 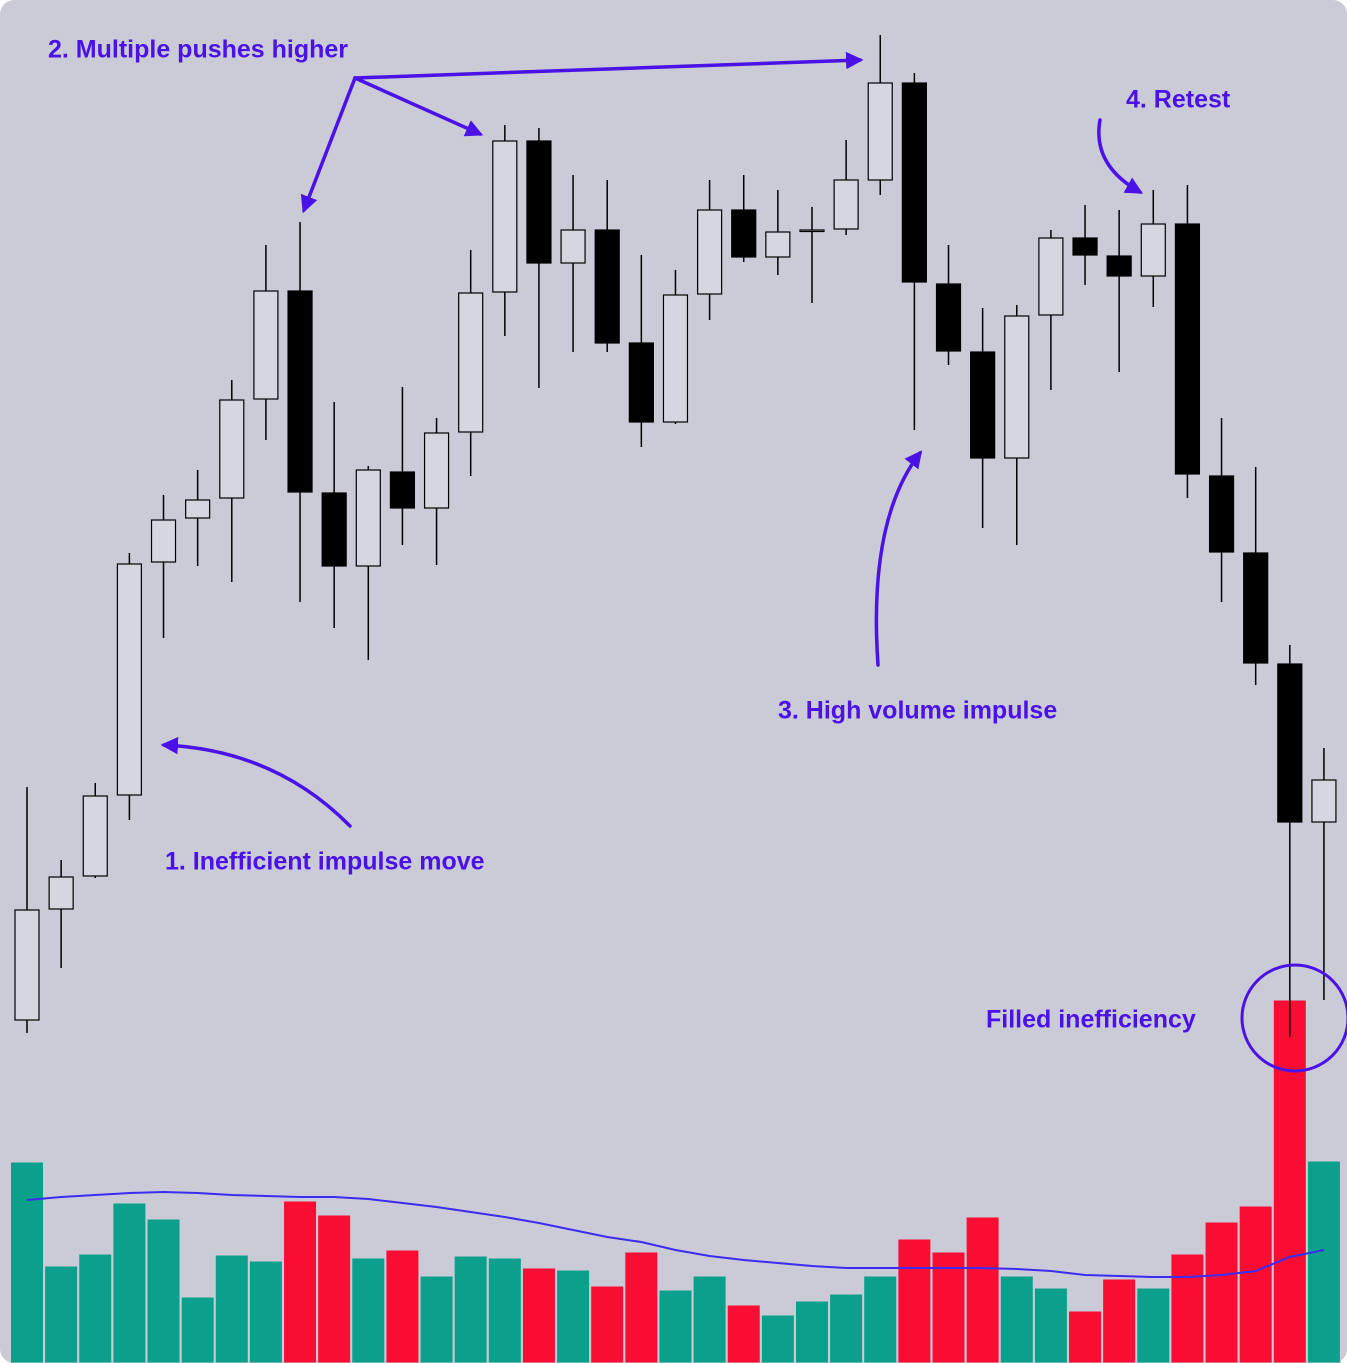 What do you see at coordinates (198, 50) in the screenshot?
I see `annotation: 2. Multiple pushes higher` at bounding box center [198, 50].